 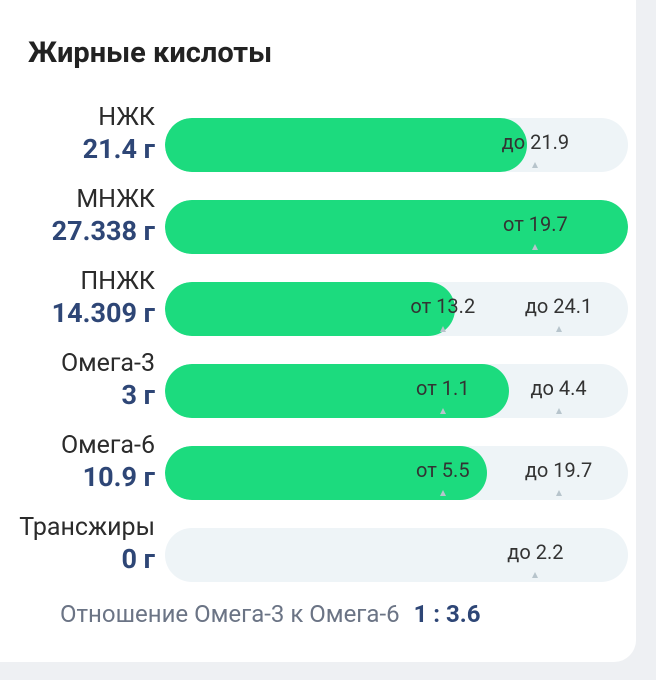 I want to click on ratio-label: Отношение Омега-3 к Омега-6, so click(x=230, y=614).